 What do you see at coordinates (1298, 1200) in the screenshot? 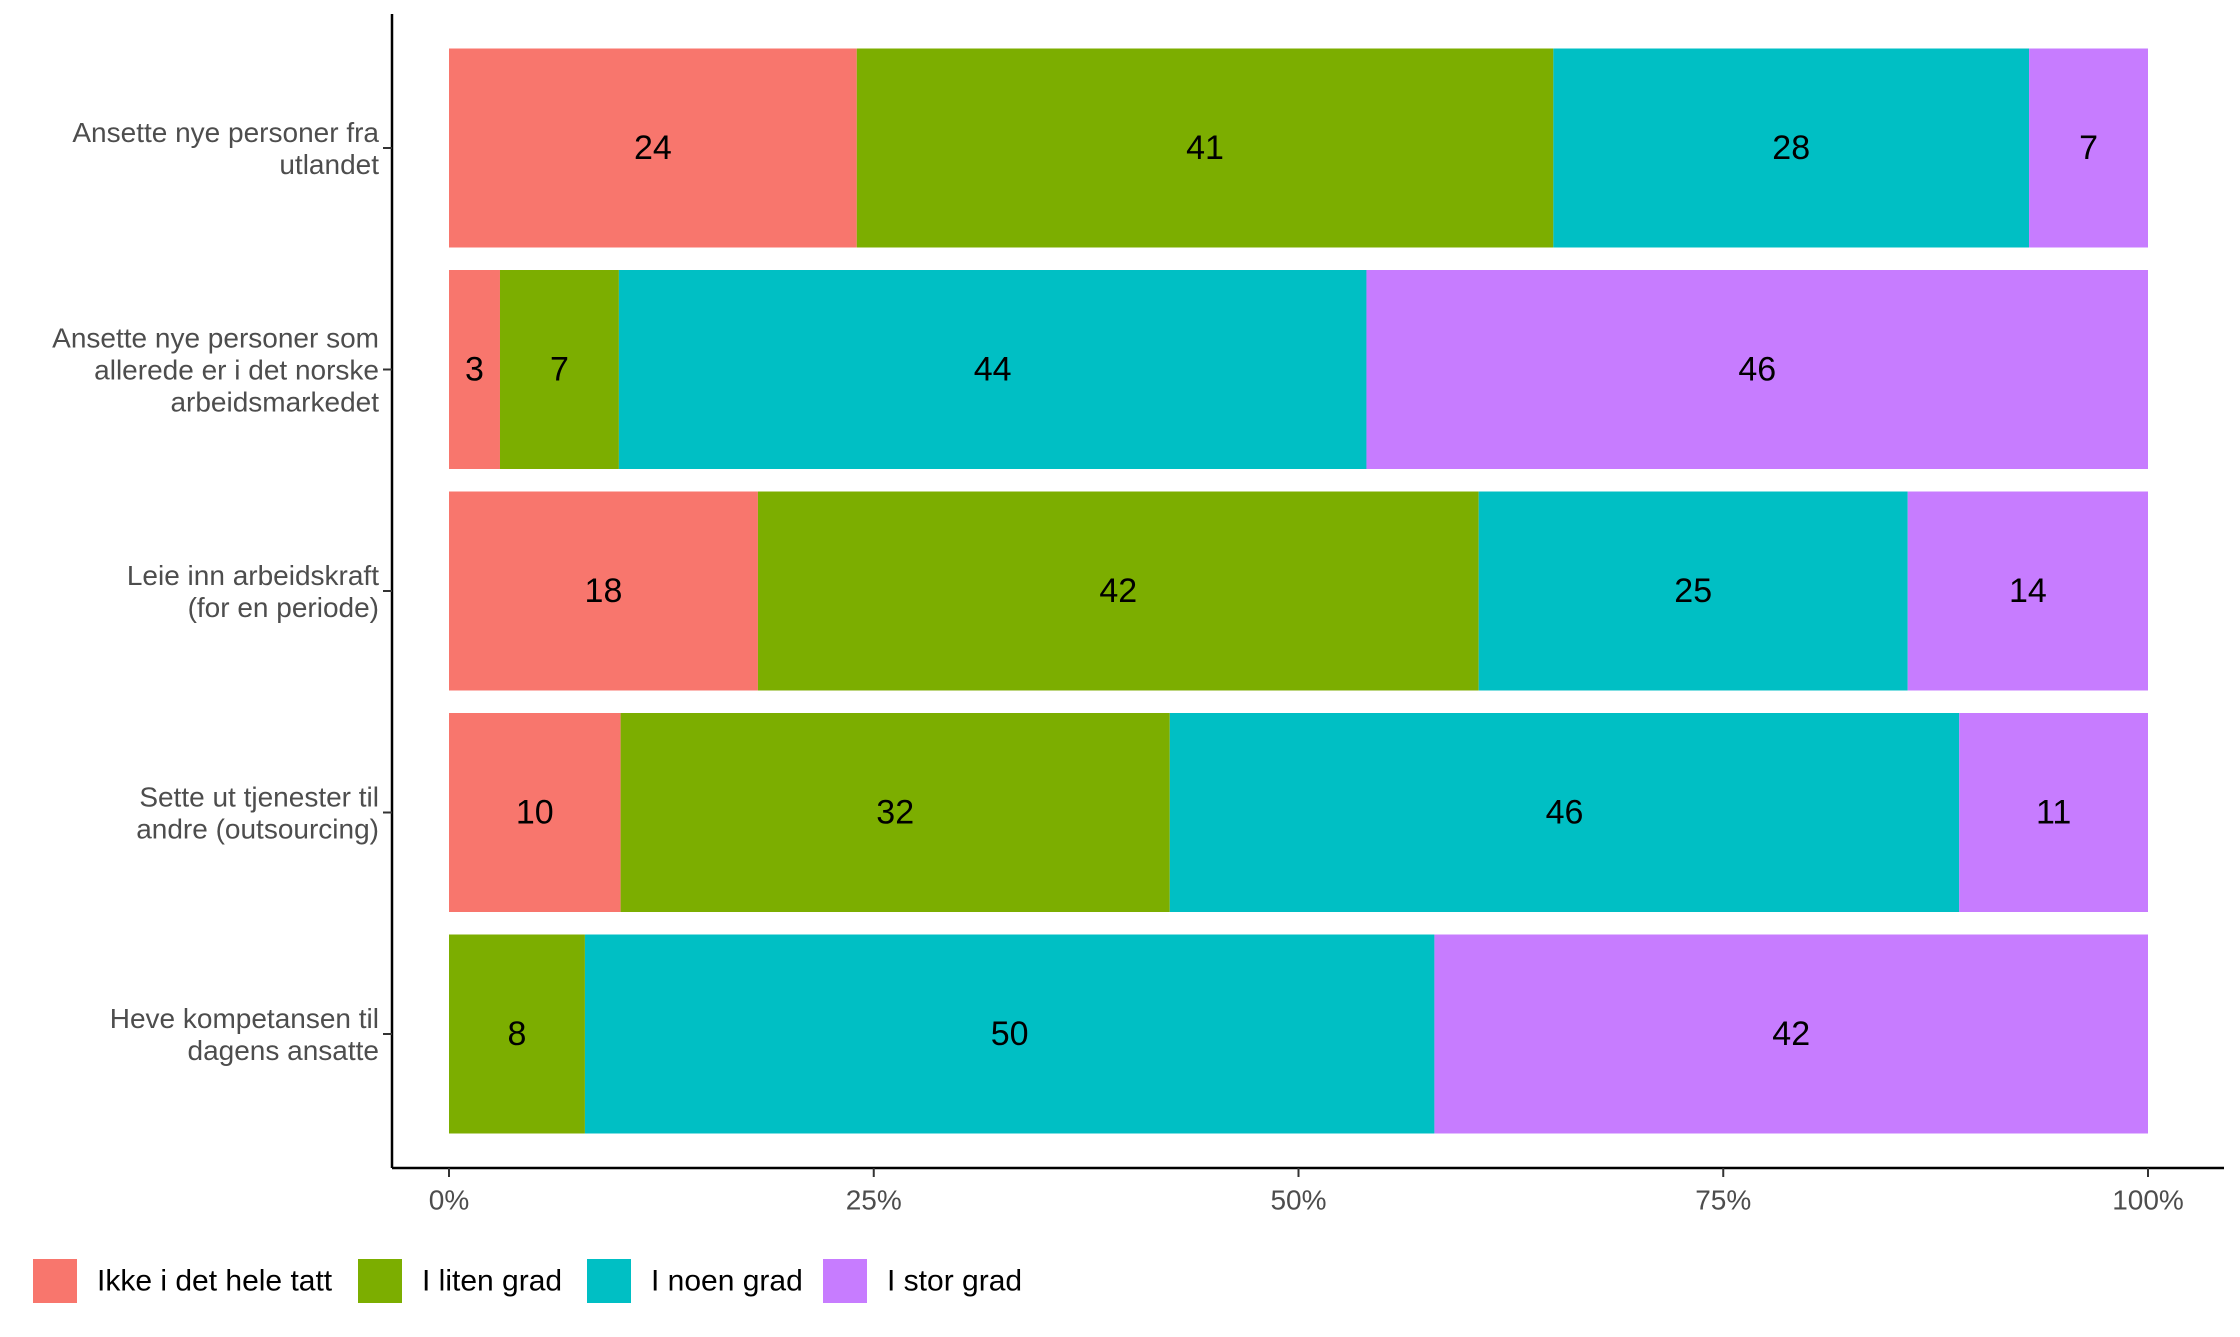
I see `x-tick-label: 50%` at bounding box center [1298, 1200].